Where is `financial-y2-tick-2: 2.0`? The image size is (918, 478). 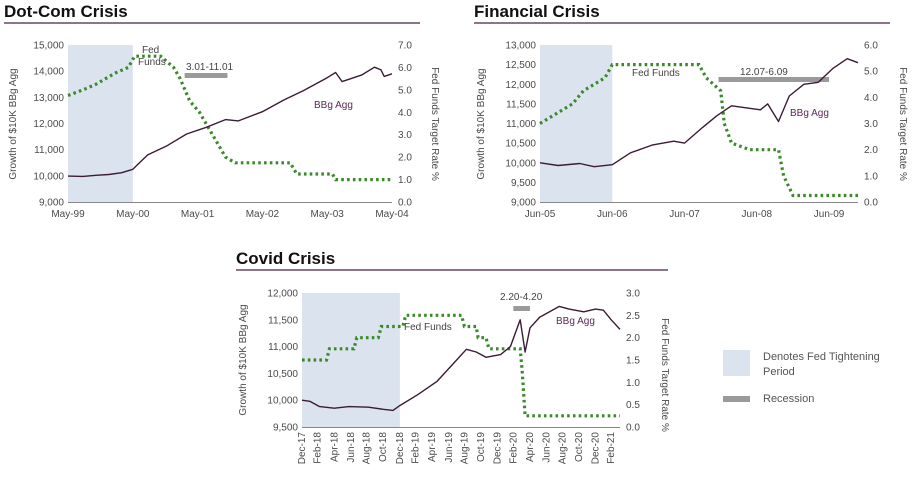 financial-y2-tick-2: 2.0 is located at coordinates (871, 150).